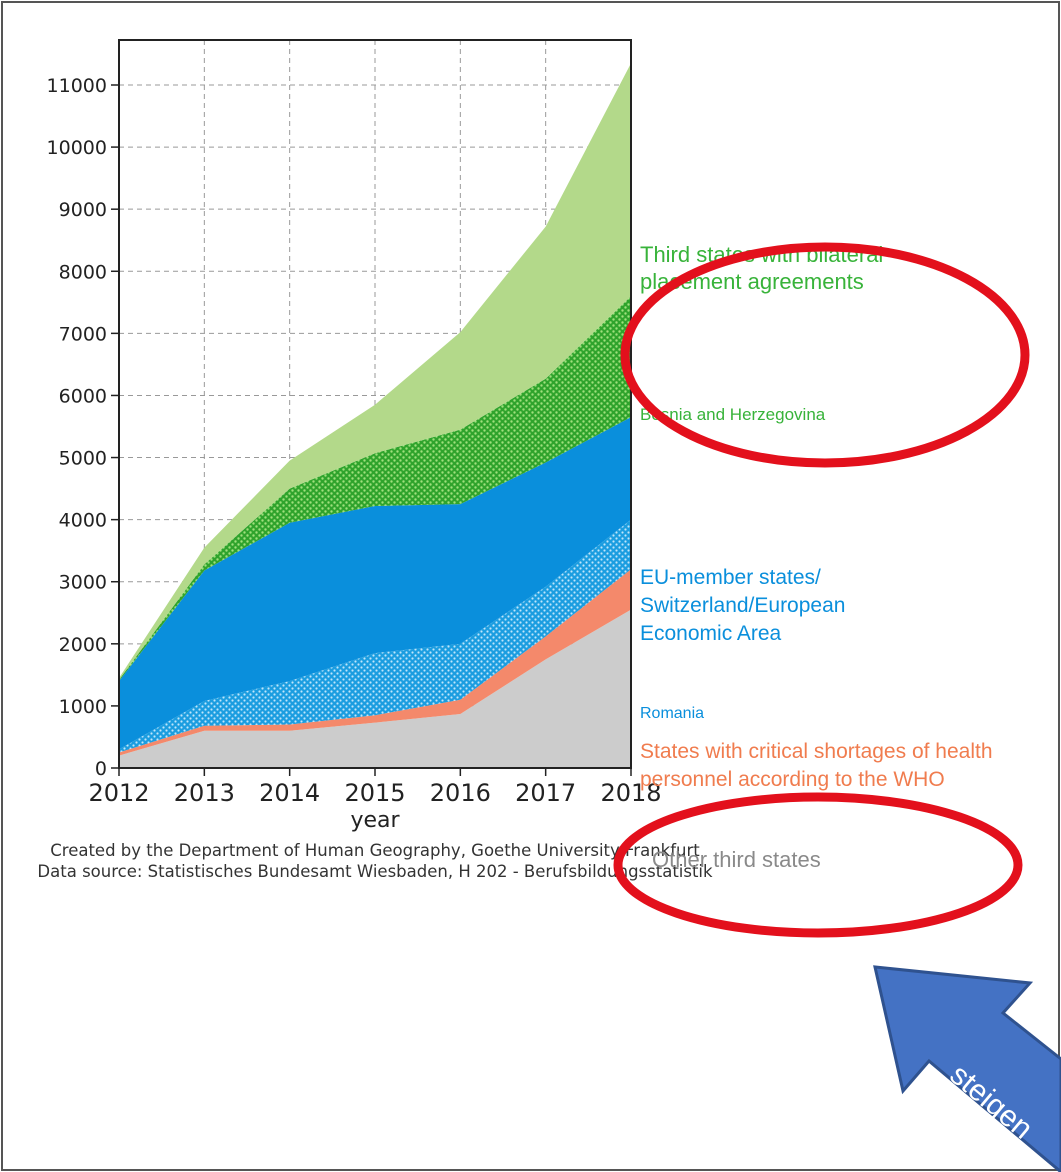  Describe the element at coordinates (83, 521) in the screenshot. I see `y-tick-label: 4000` at that location.